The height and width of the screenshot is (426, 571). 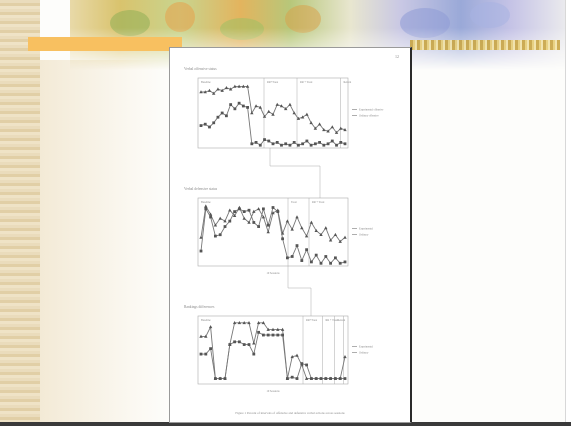 I want to click on legend-entry: Experimental, so click(x=366, y=347).